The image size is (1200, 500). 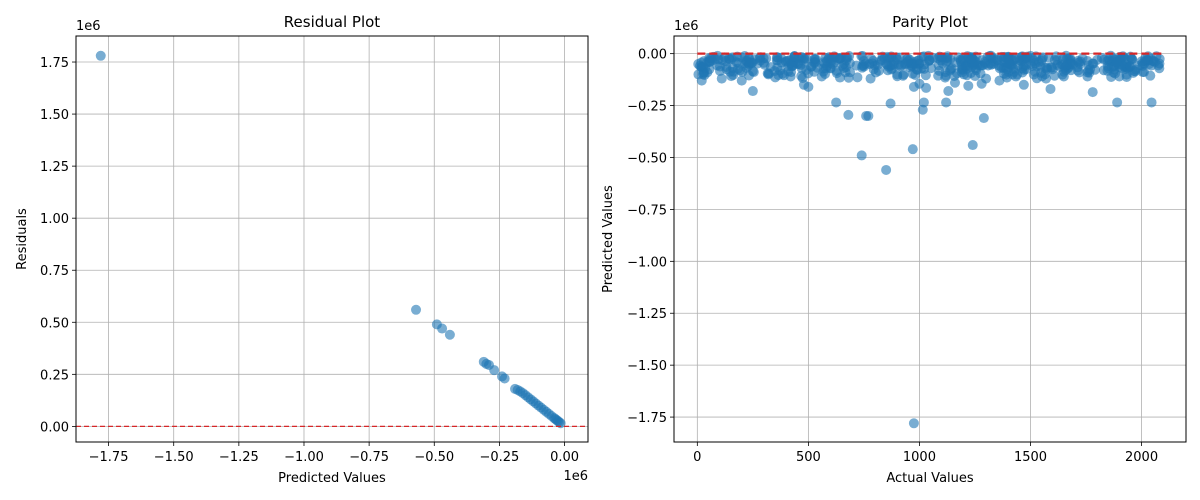 What do you see at coordinates (304, 457) in the screenshot?
I see `x-tick-label: −1.00` at bounding box center [304, 457].